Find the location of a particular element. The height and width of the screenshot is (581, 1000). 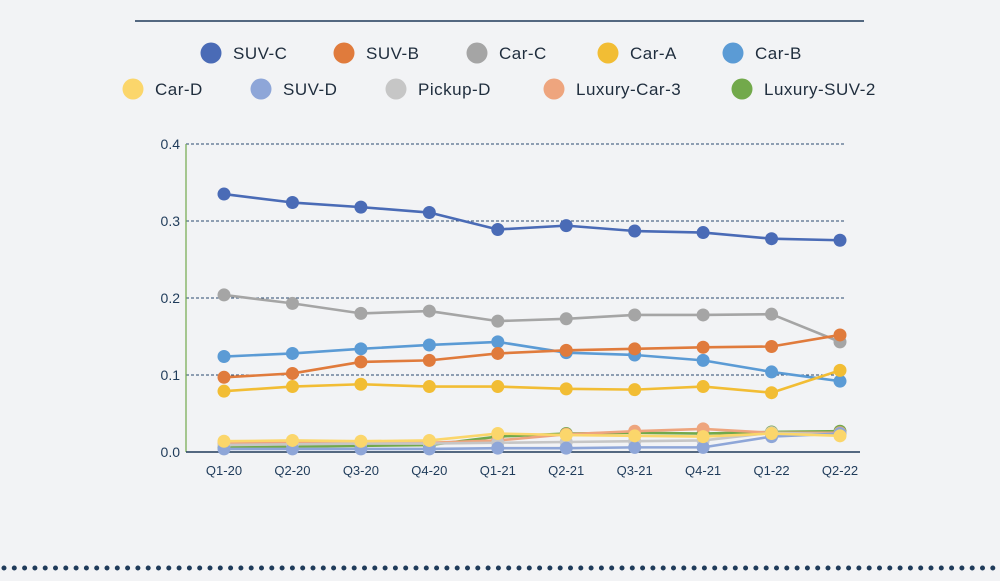

x-tick-label: Q2-20 is located at coordinates (292, 470).